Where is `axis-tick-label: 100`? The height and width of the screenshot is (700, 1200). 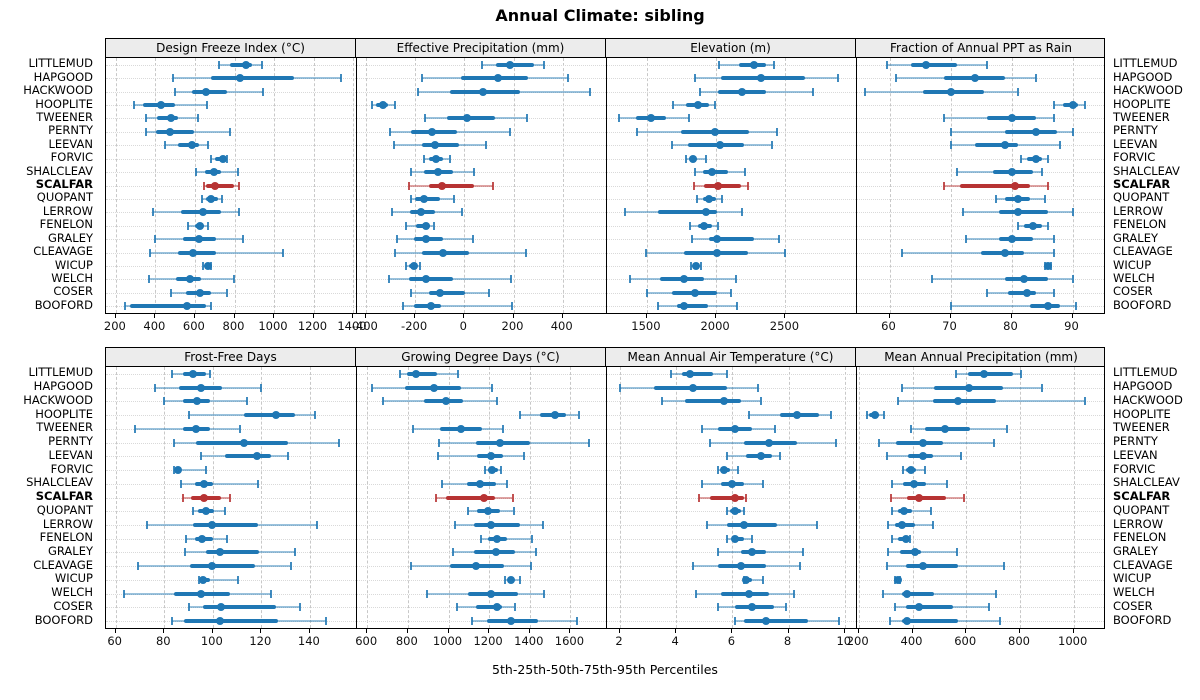 axis-tick-label: 100 is located at coordinates (211, 641).